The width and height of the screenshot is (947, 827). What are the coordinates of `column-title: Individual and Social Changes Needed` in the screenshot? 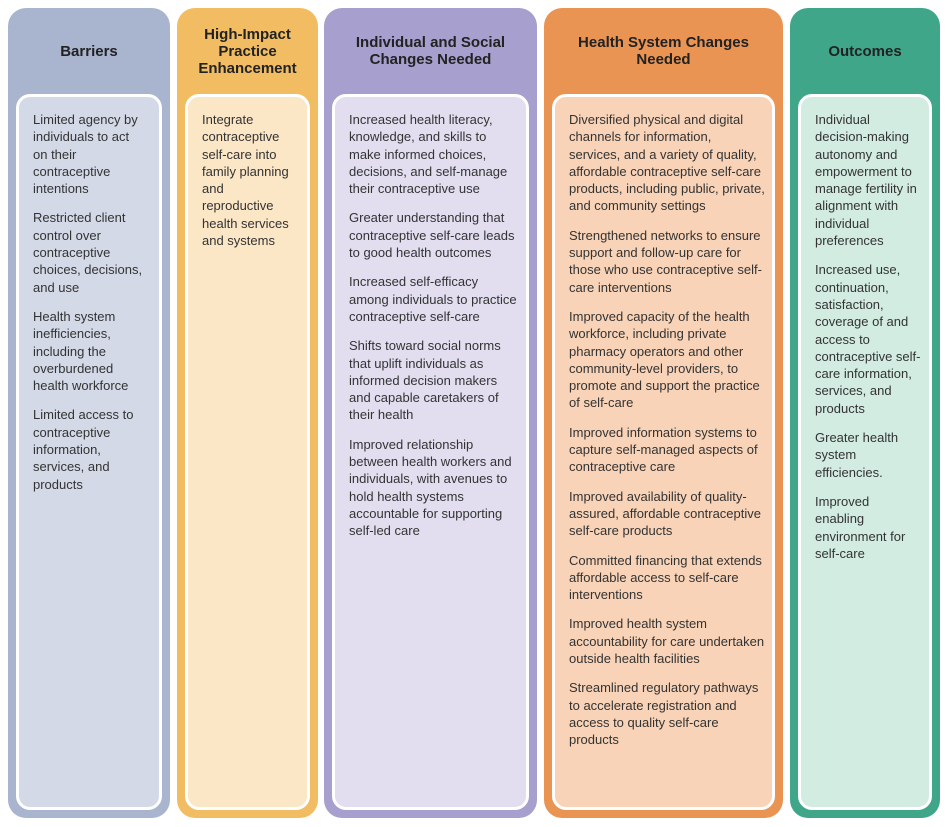 It's located at (430, 51).